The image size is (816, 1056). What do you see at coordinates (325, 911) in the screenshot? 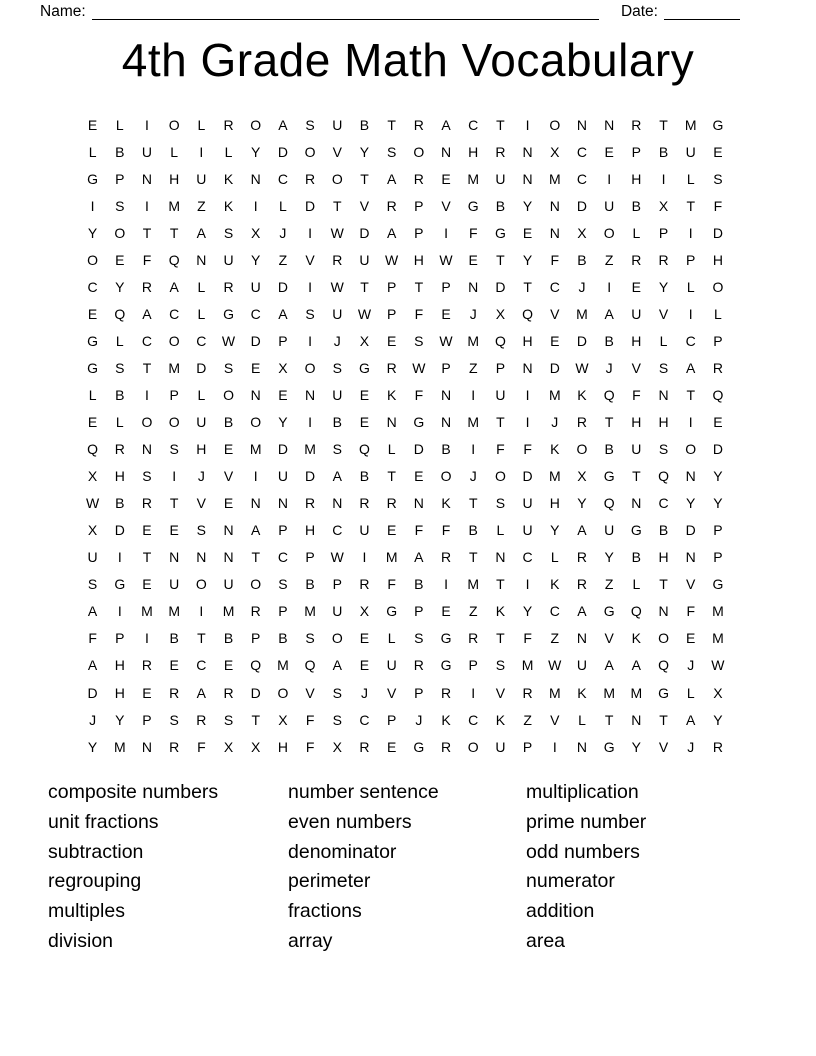
I see `word-list-item: fractions` at bounding box center [325, 911].